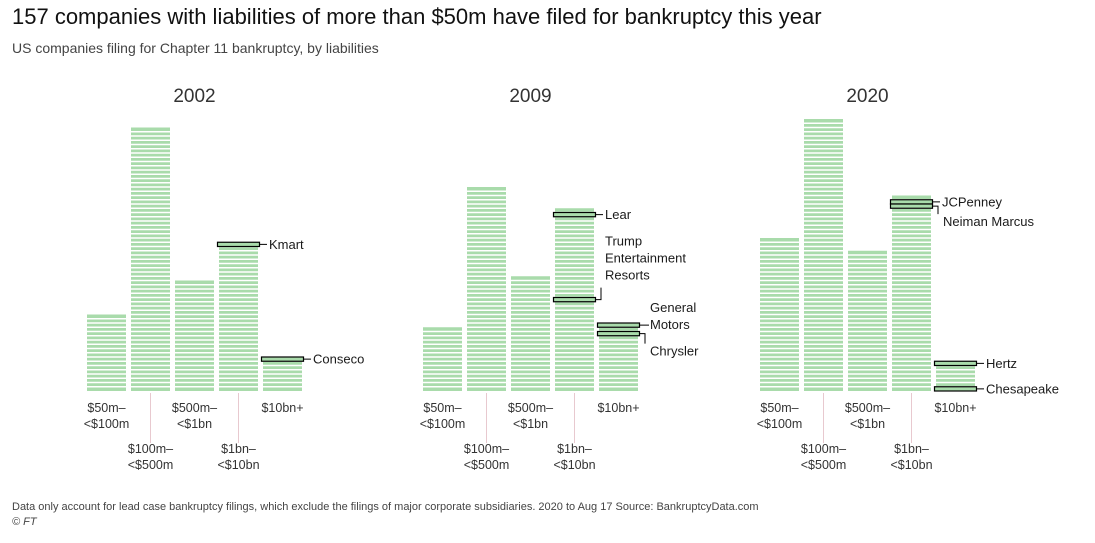 Image resolution: width=1095 pixels, height=543 pixels. Describe the element at coordinates (598, 294) in the screenshot. I see `annotation-leader` at that location.